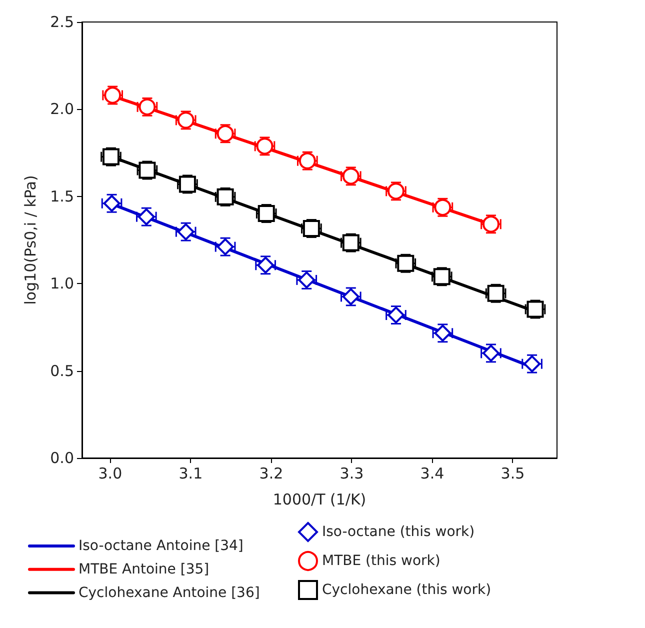  What do you see at coordinates (407, 590) in the screenshot?
I see `legend-label: Cyclohexane (this work)` at bounding box center [407, 590].